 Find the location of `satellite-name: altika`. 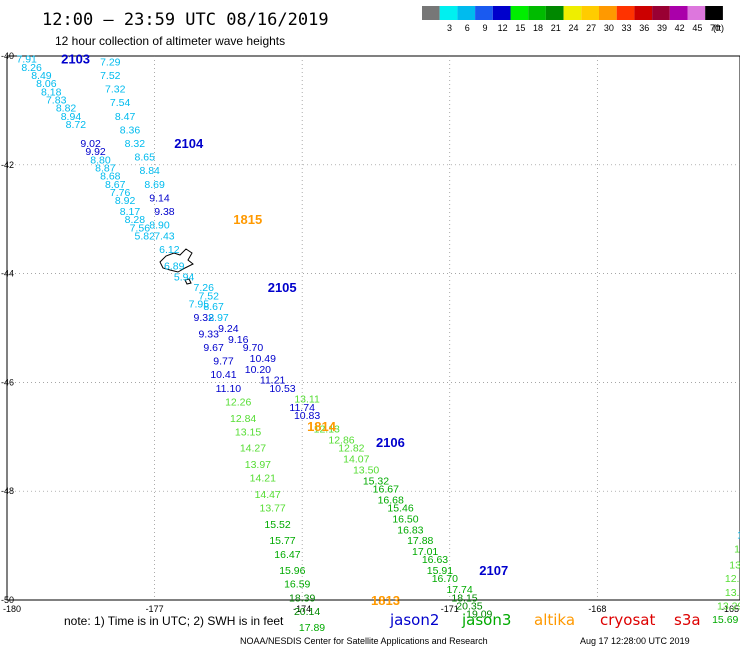

satellite-name: altika is located at coordinates (554, 620).